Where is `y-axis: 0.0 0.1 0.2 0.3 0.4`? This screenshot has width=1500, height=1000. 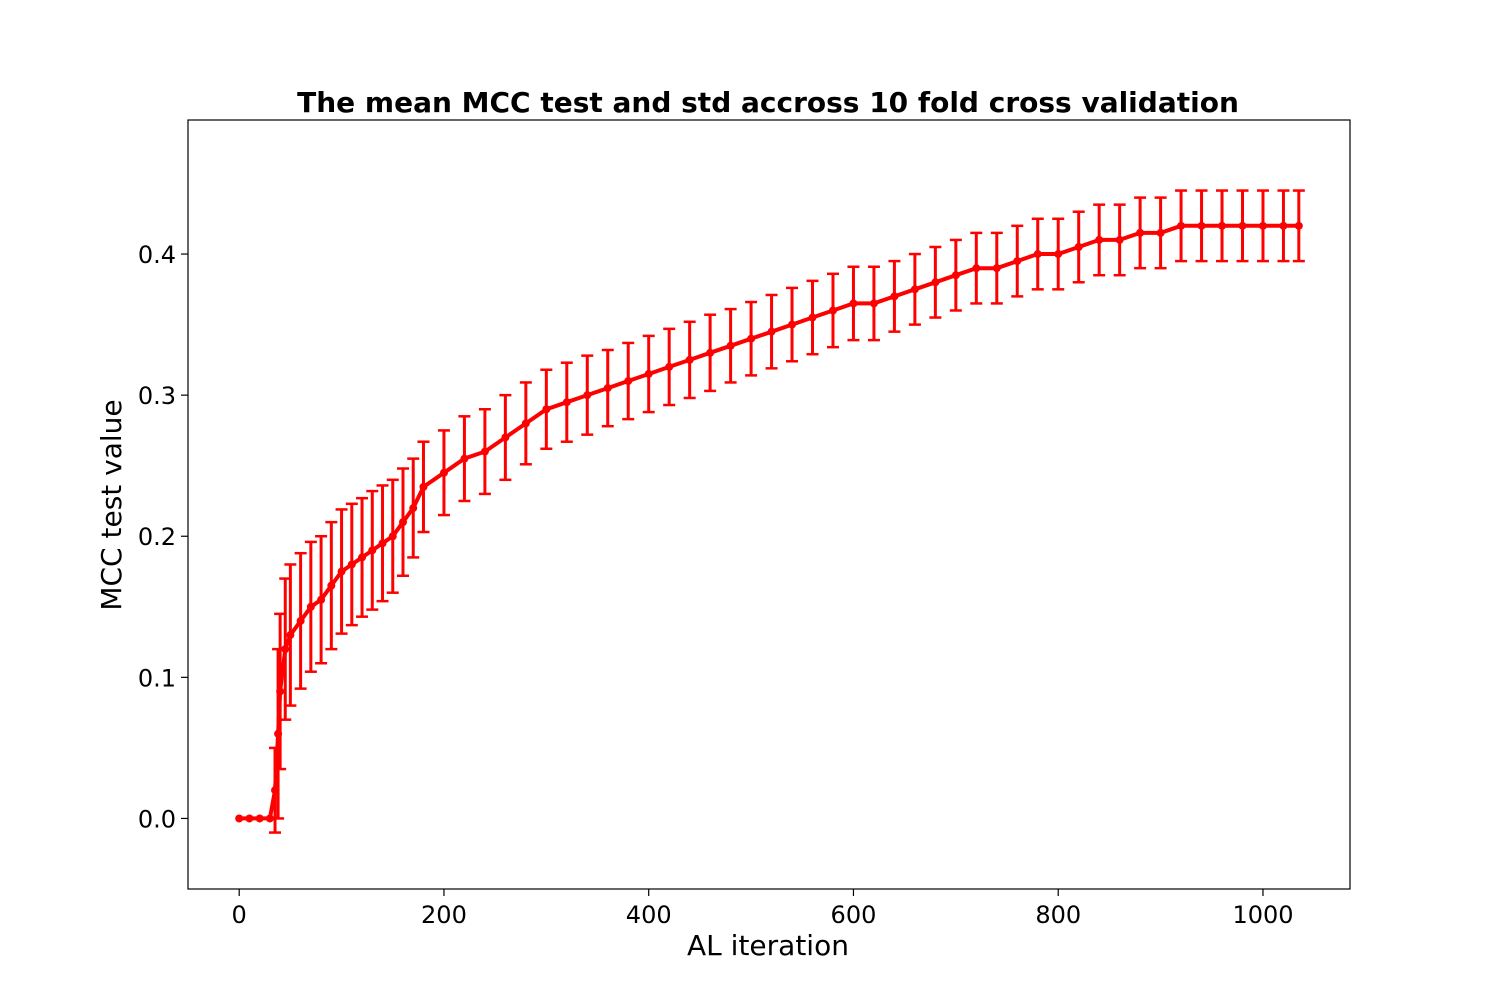
y-axis: 0.0 0.1 0.2 0.3 0.4 is located at coordinates (163, 537).